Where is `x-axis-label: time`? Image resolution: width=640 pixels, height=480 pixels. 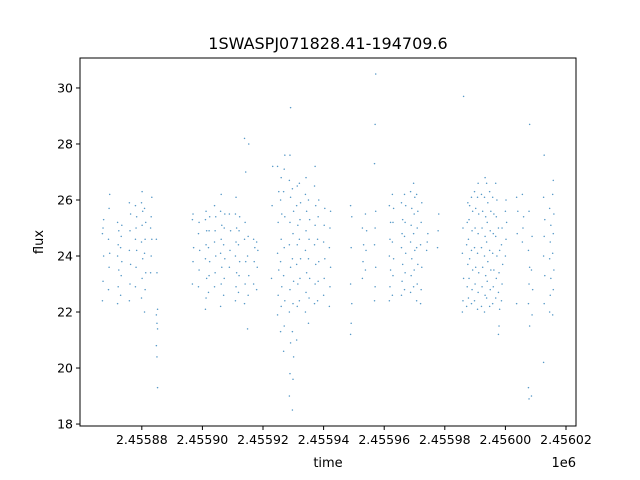
x-axis-label: time is located at coordinates (327, 463).